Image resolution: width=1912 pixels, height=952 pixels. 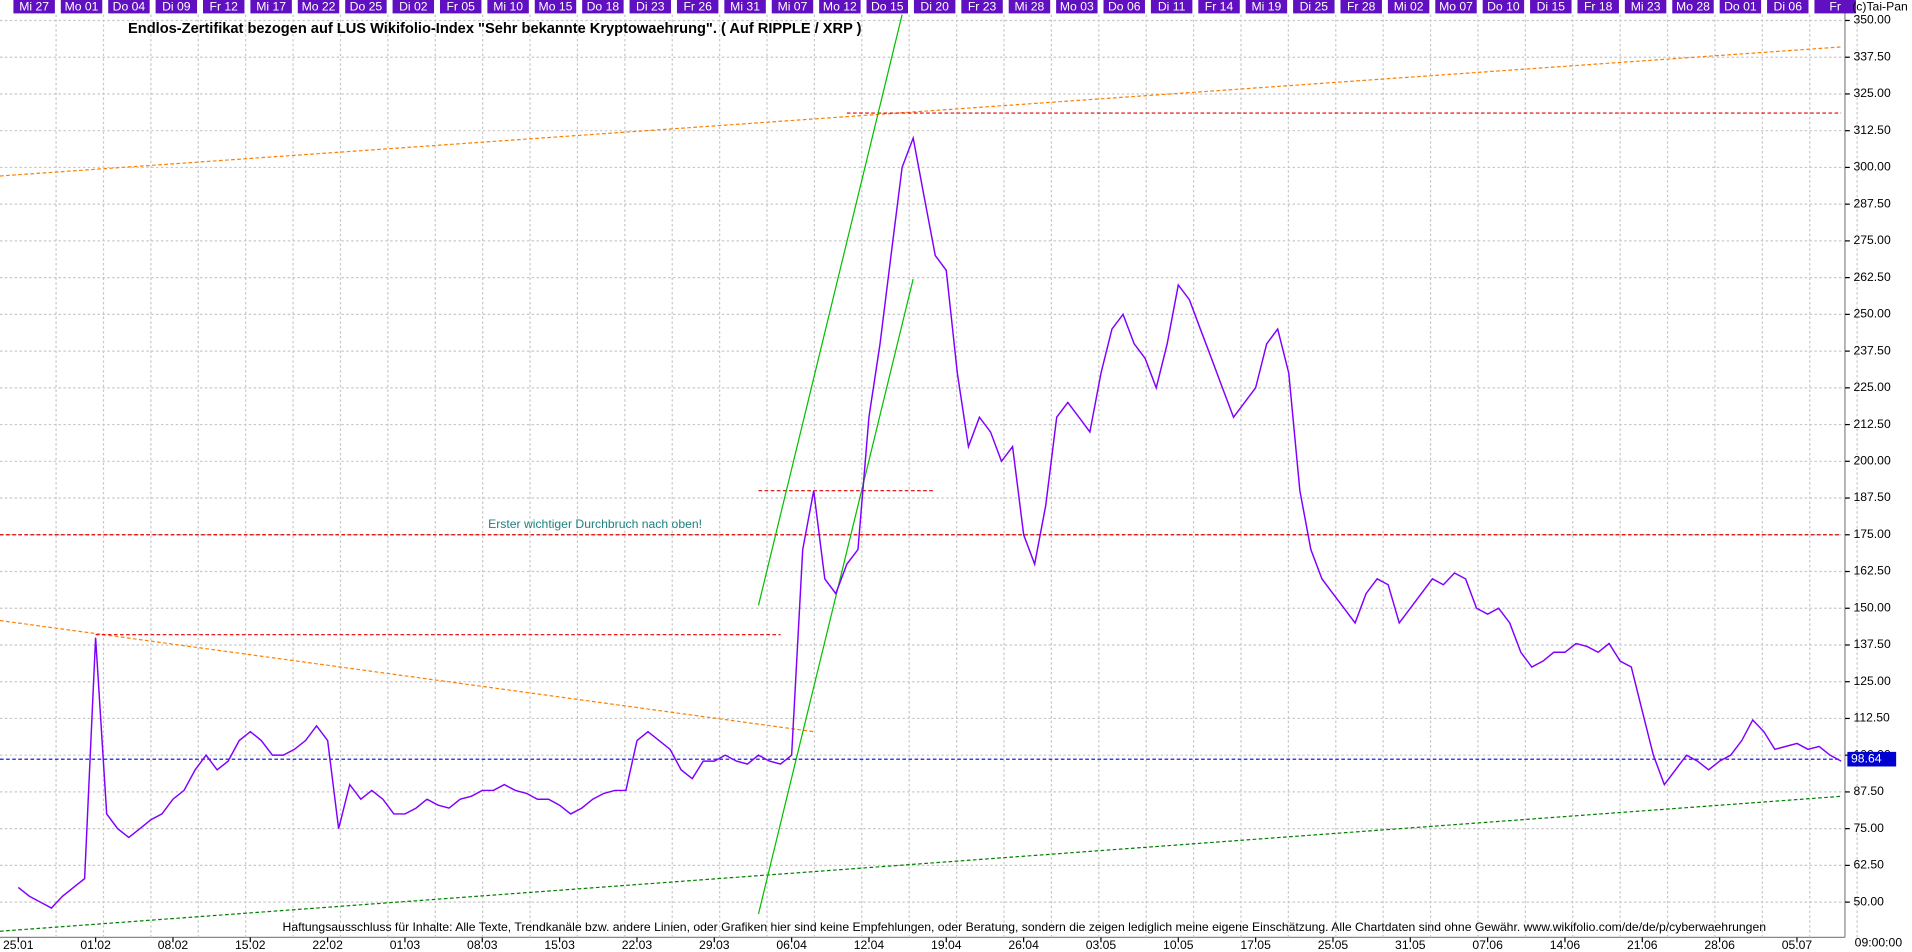 I want to click on last-price-box, so click(x=1872, y=759).